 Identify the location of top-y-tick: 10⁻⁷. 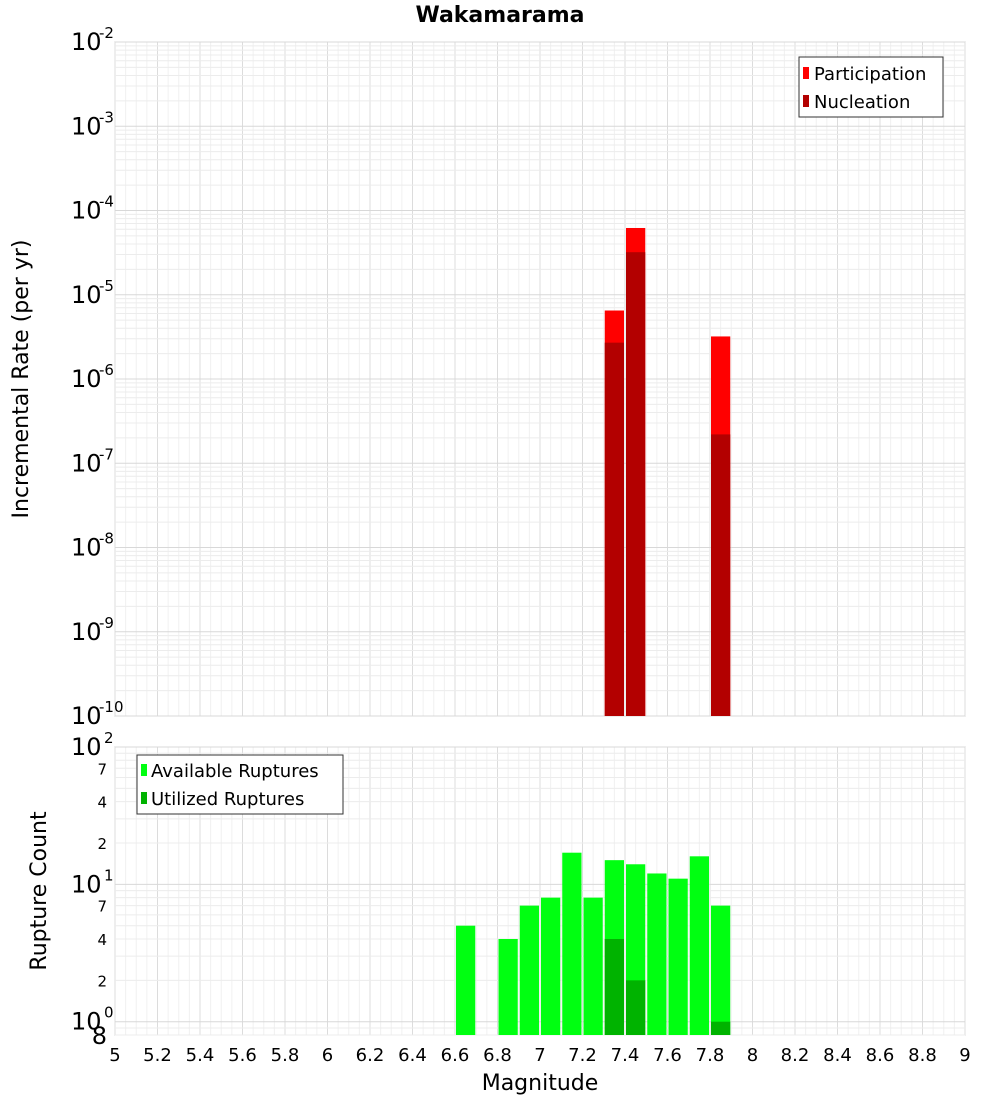
(92, 461).